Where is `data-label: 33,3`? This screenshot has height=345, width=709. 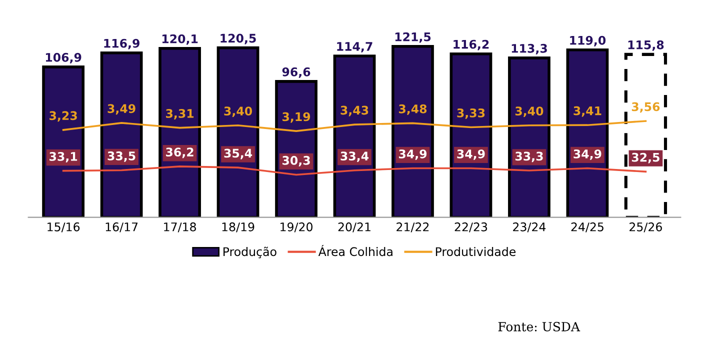 data-label: 33,3 is located at coordinates (529, 157).